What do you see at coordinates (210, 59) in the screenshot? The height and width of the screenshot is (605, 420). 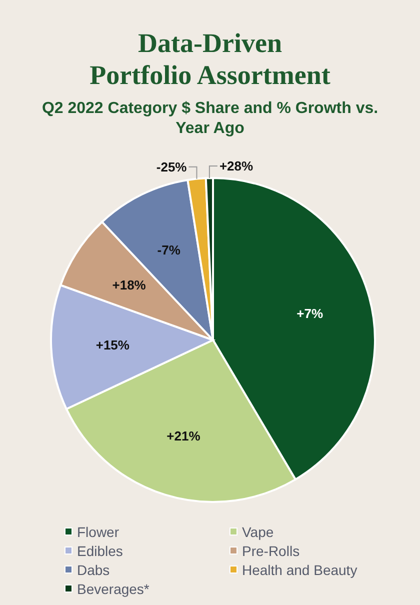 I see `chart-title: Data-Driven Portfolio Assortment` at bounding box center [210, 59].